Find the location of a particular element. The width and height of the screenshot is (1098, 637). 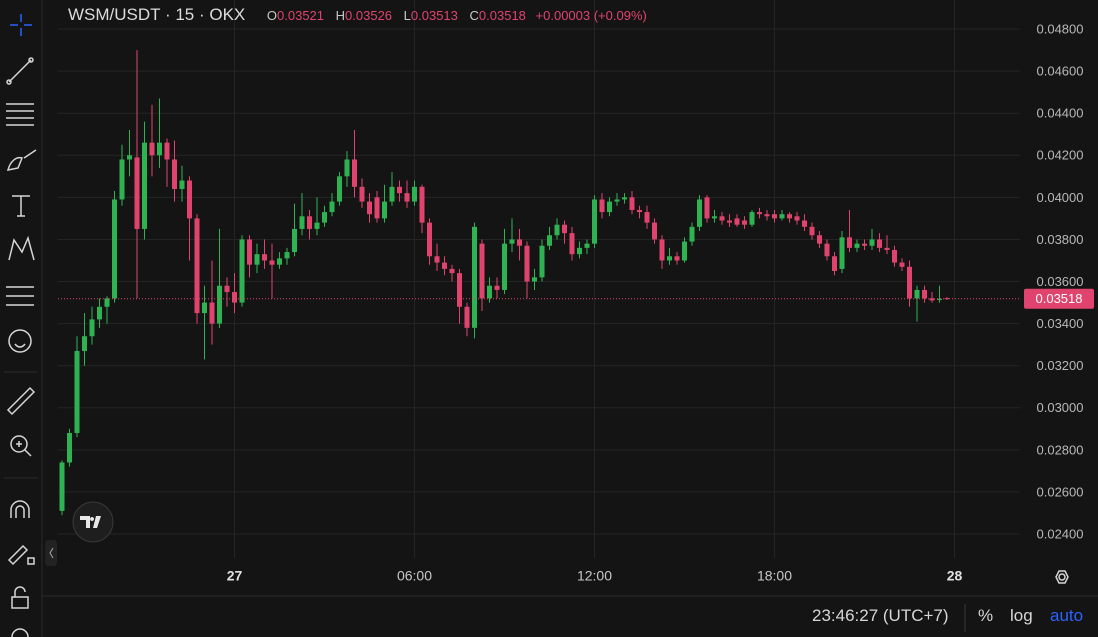

lock-tool is located at coordinates (20, 597).